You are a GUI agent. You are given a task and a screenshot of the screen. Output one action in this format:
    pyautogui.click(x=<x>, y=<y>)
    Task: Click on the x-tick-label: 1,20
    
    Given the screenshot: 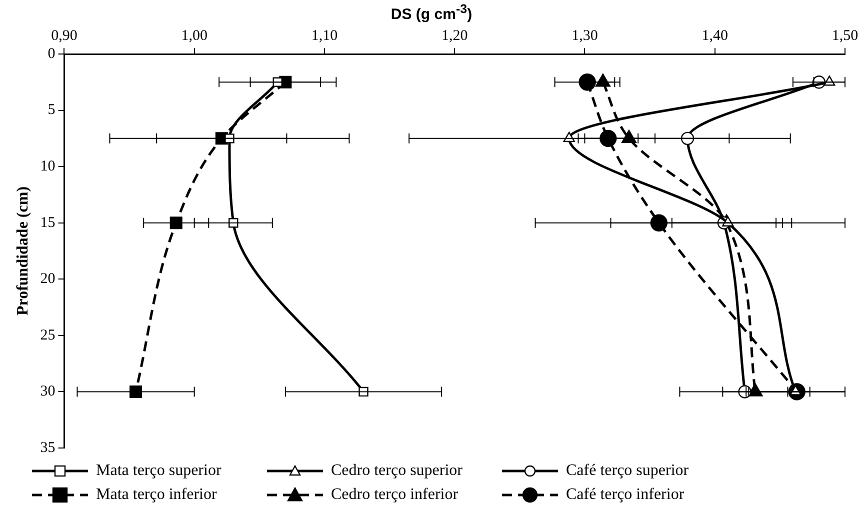 What is the action you would take?
    pyautogui.click(x=454, y=36)
    